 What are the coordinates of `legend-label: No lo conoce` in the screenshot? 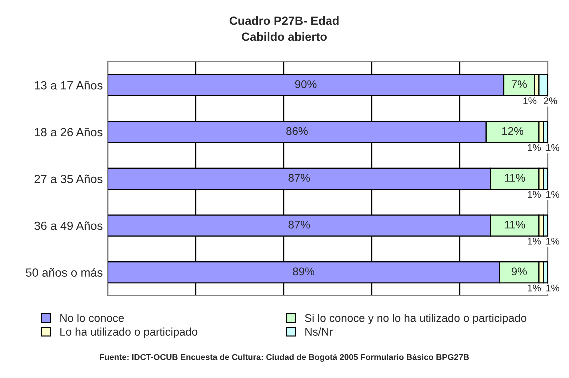 It's located at (92, 318).